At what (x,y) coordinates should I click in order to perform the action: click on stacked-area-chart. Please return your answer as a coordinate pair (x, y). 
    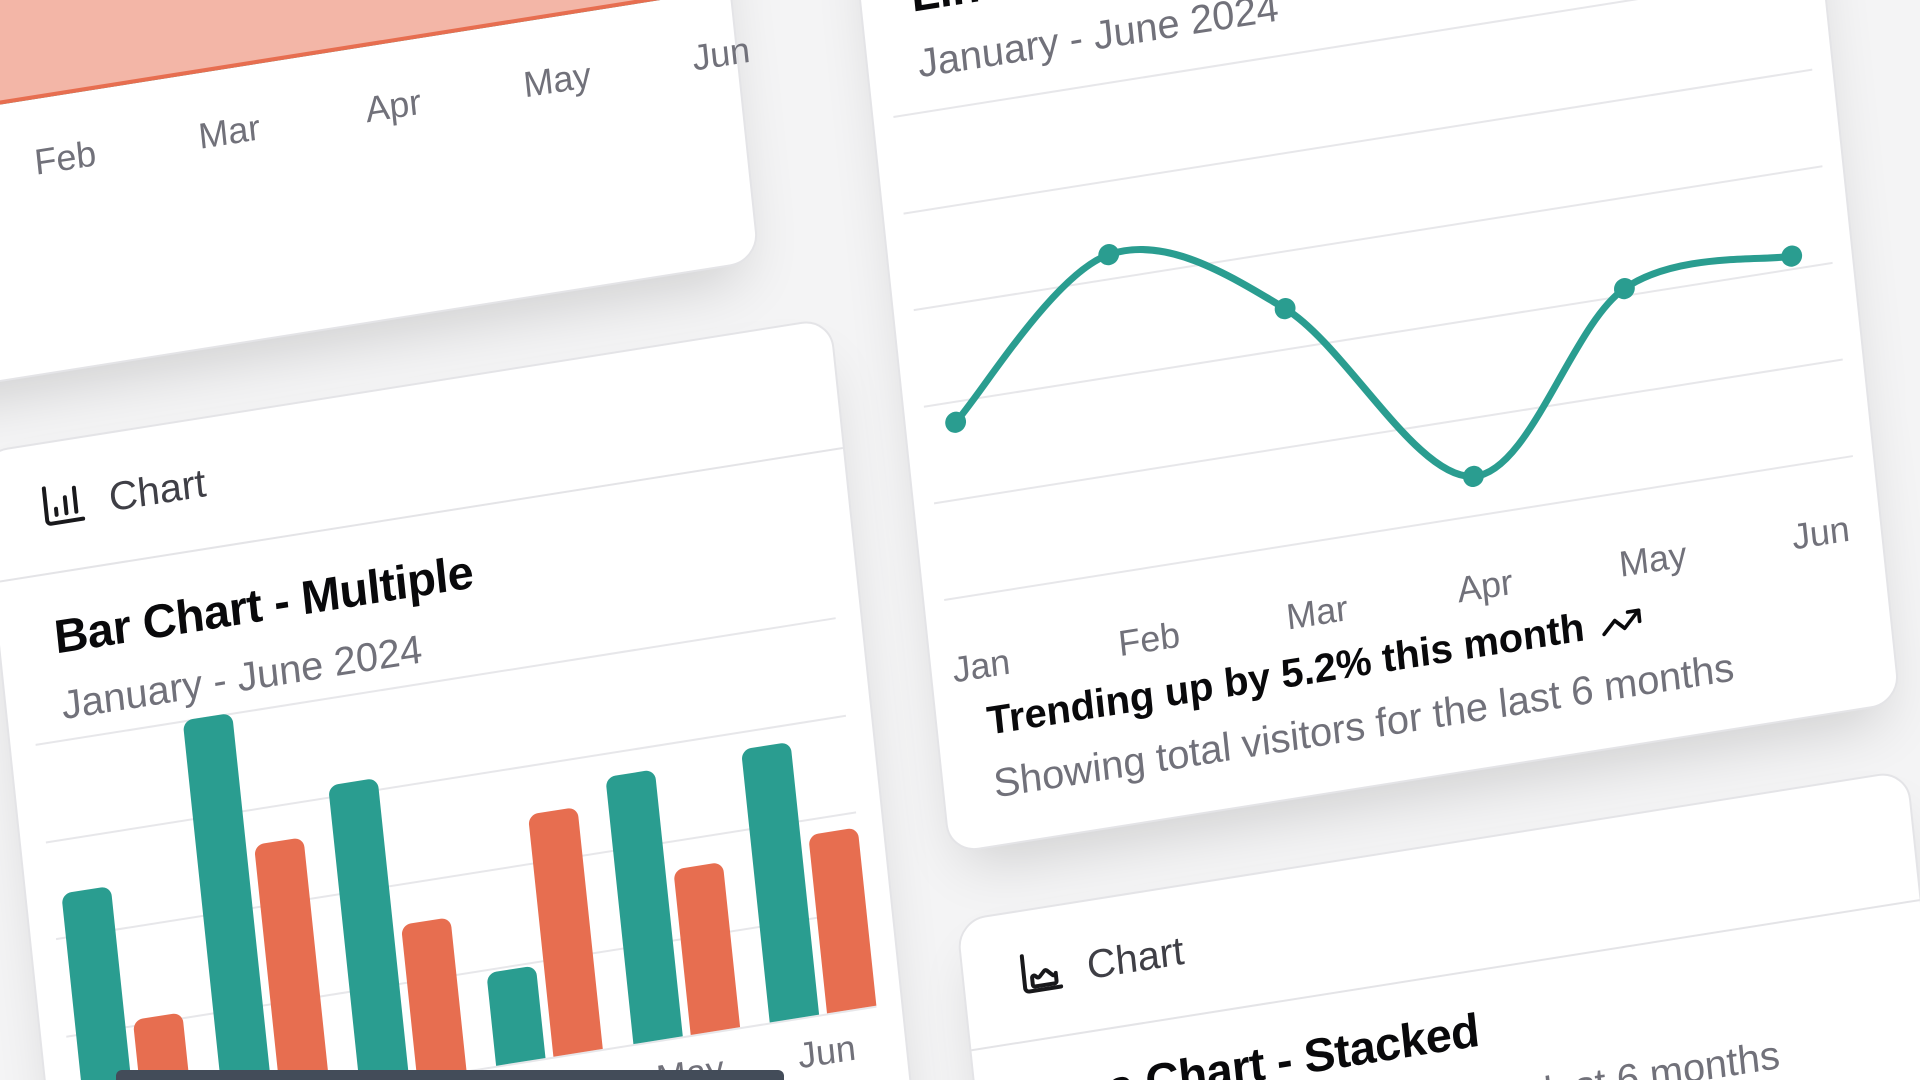
    Looking at the image, I should click on (358, 61).